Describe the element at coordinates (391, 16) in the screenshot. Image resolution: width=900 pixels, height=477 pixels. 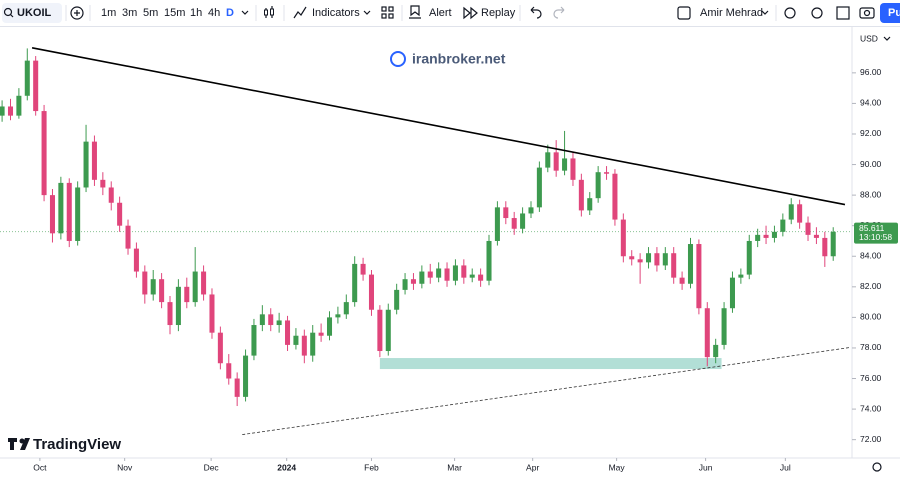
I see `layouts-cell` at that location.